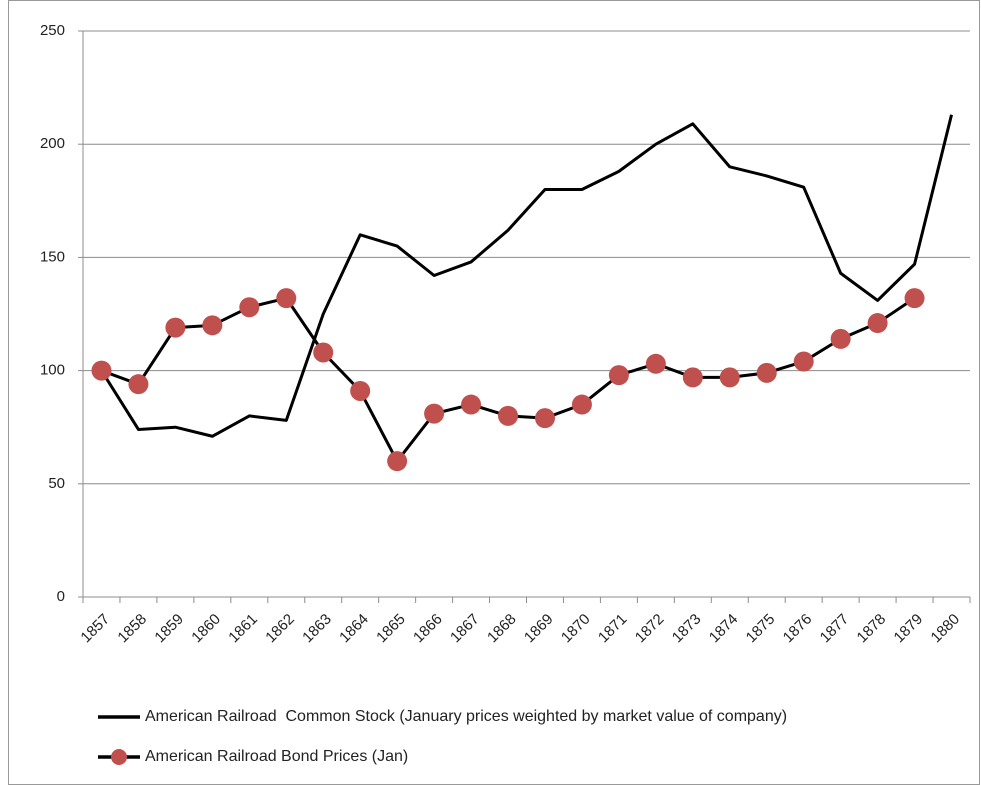 The height and width of the screenshot is (785, 981). Describe the element at coordinates (428, 629) in the screenshot. I see `x-tick-label: 1866` at that location.